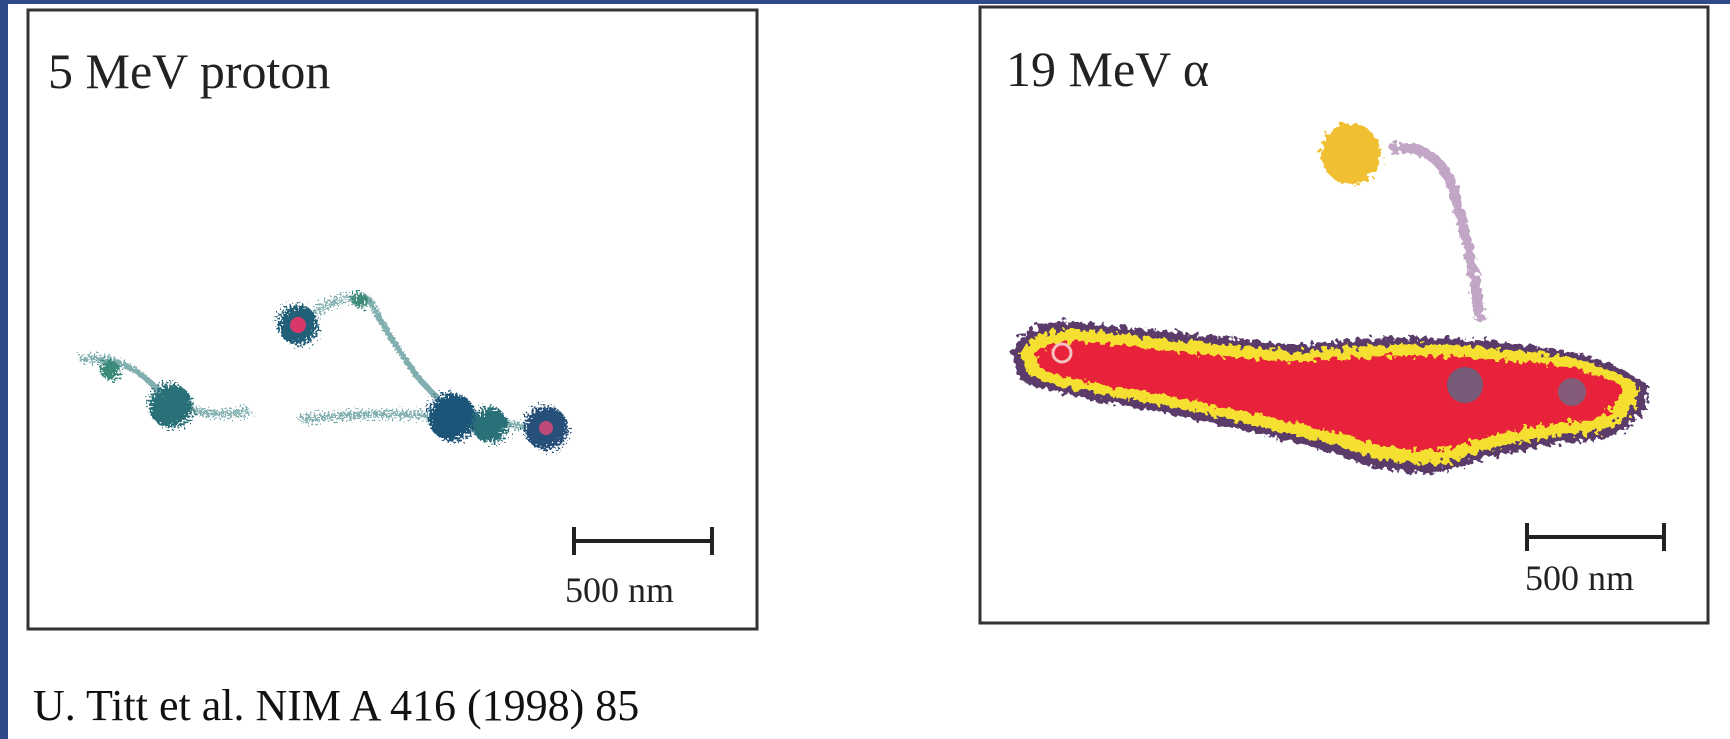 The height and width of the screenshot is (739, 1730). I want to click on panel-label: 19 MeV α, so click(1107, 69).